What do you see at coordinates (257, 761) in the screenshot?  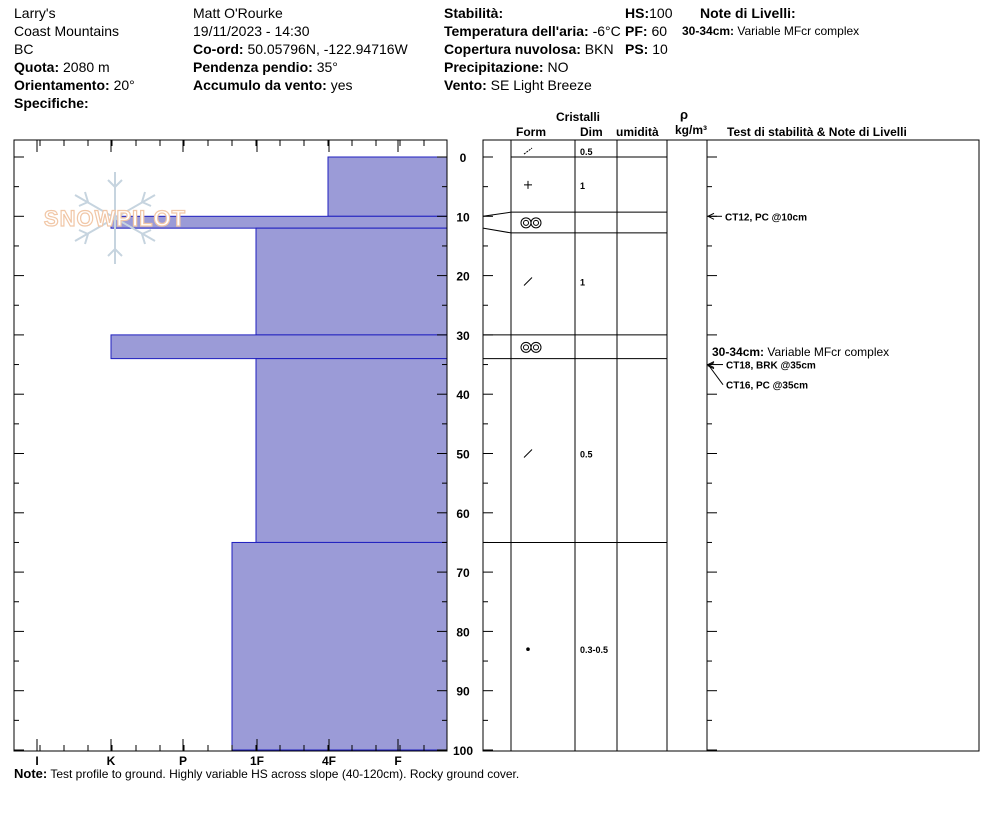 I see `hardness-tick-label: 1F` at bounding box center [257, 761].